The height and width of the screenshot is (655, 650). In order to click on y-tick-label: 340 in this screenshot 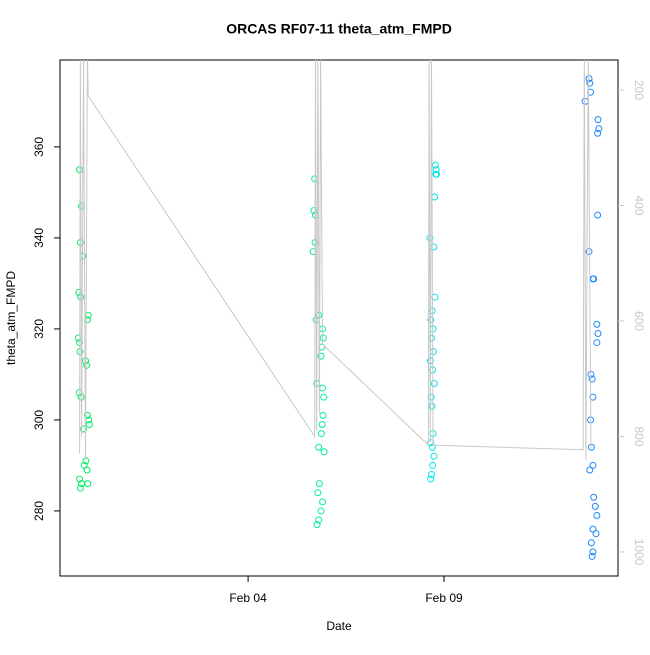, I will do `click(39, 238)`.